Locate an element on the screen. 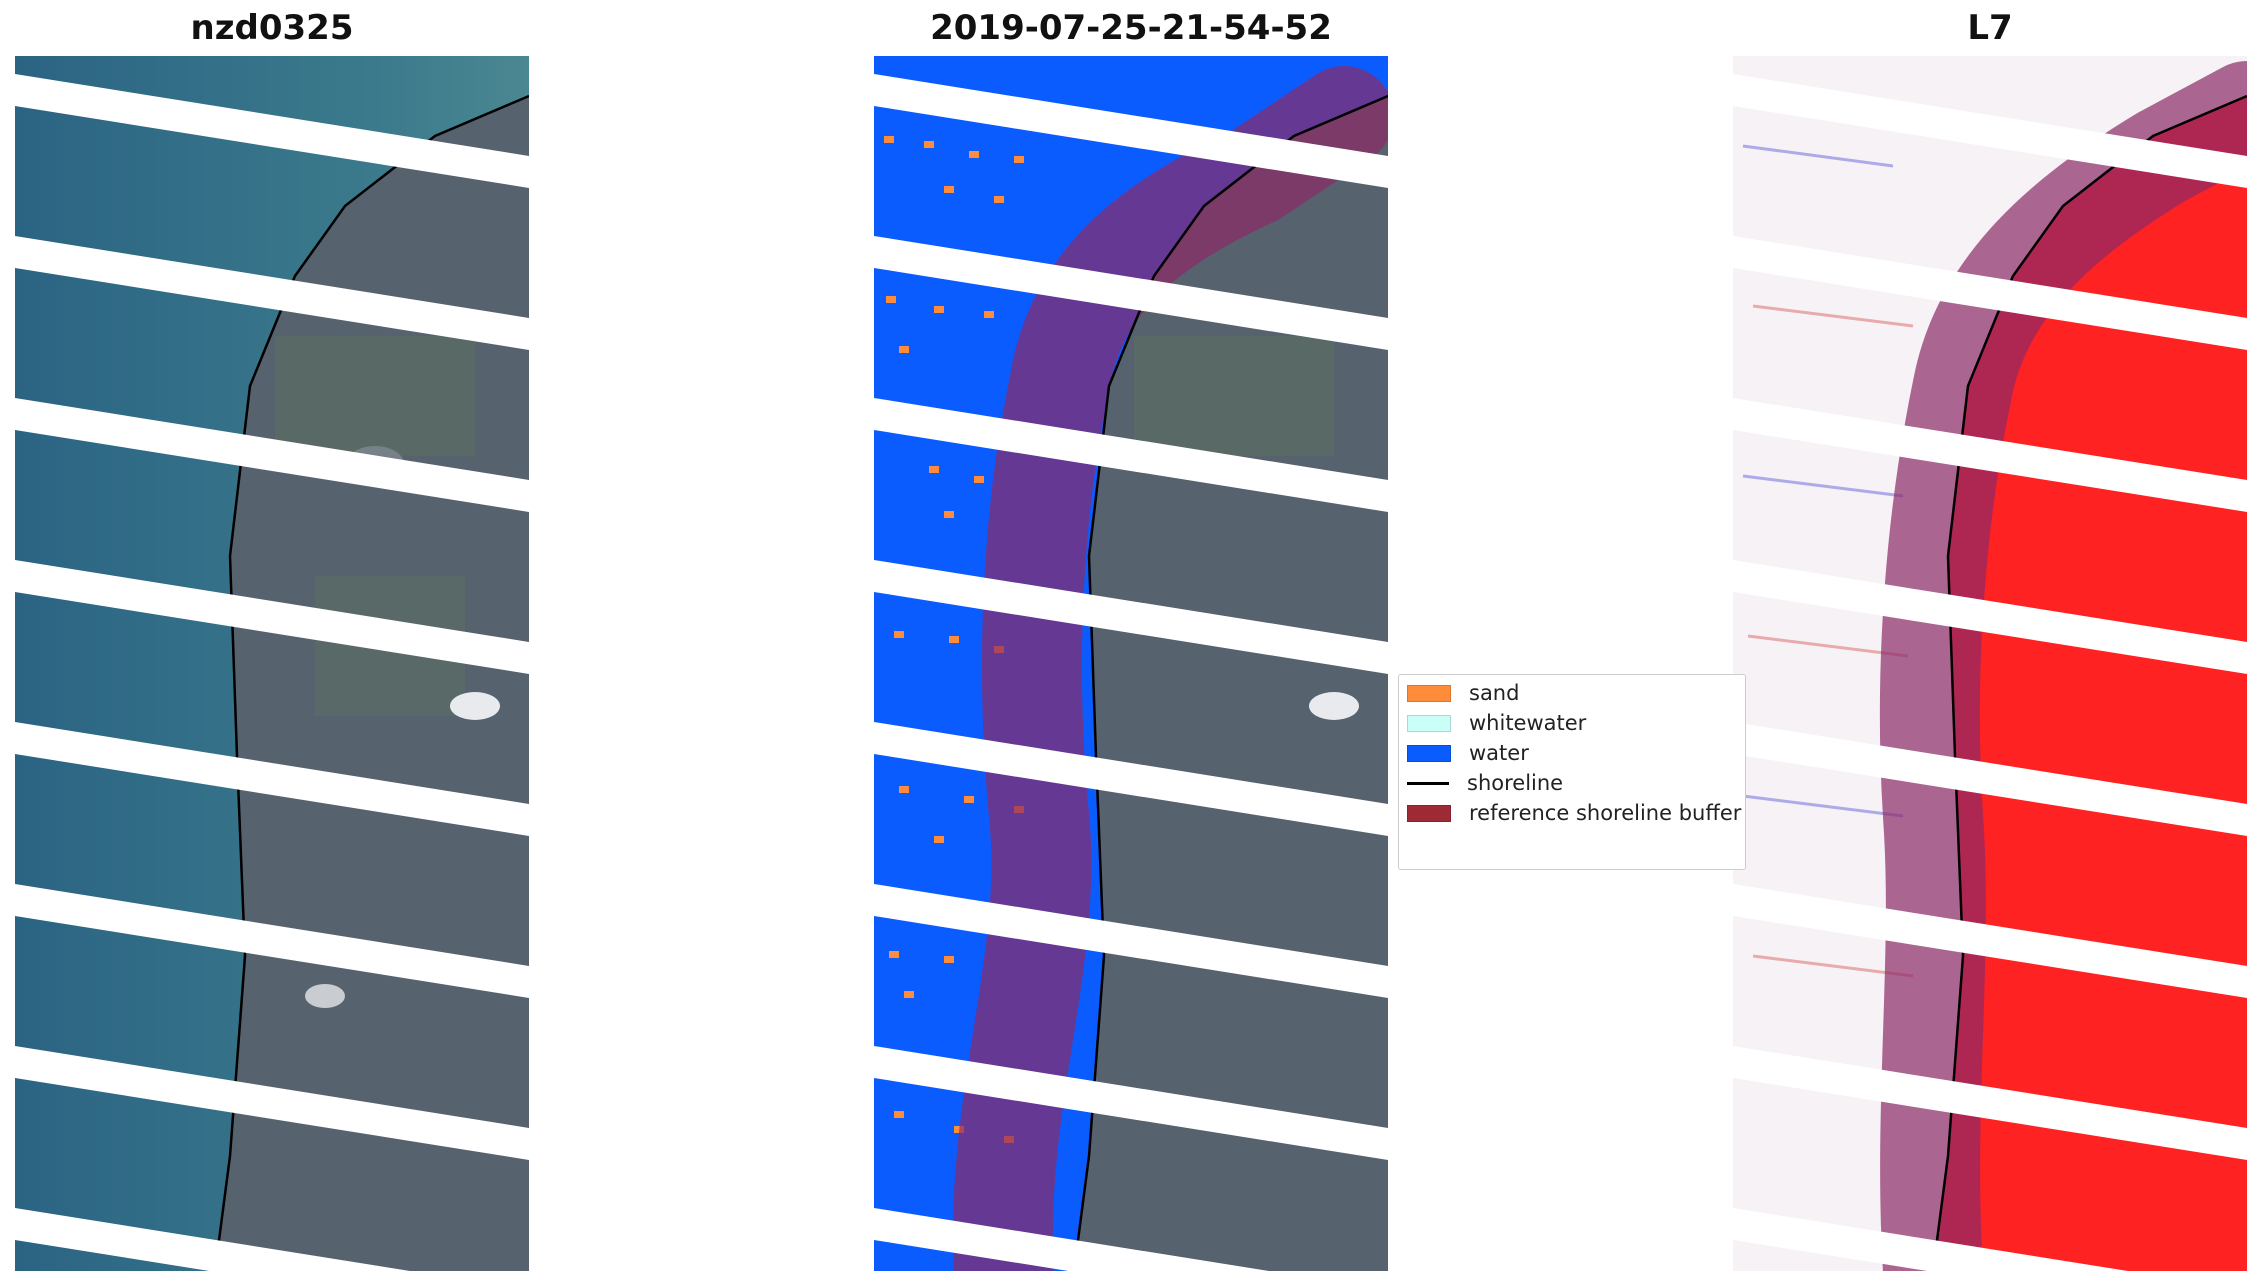 This screenshot has height=1283, width=2256. legend-swatch-whitewater is located at coordinates (1429, 723).